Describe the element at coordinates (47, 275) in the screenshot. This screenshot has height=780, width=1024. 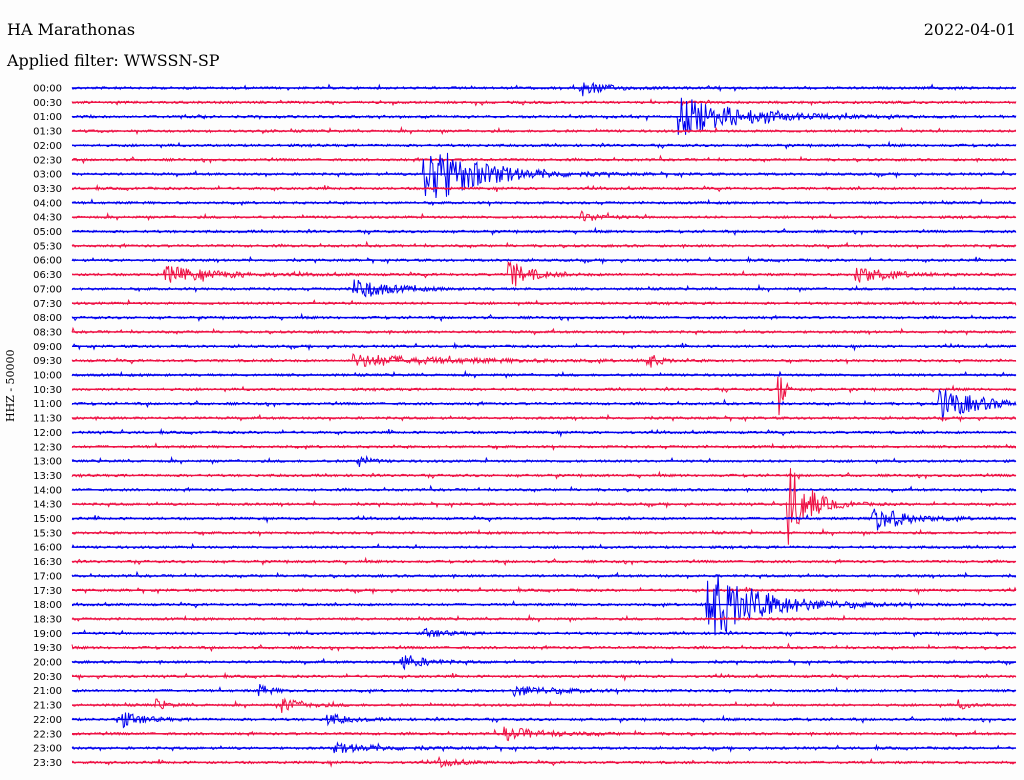
I see `row-time-label: 06:30` at that location.